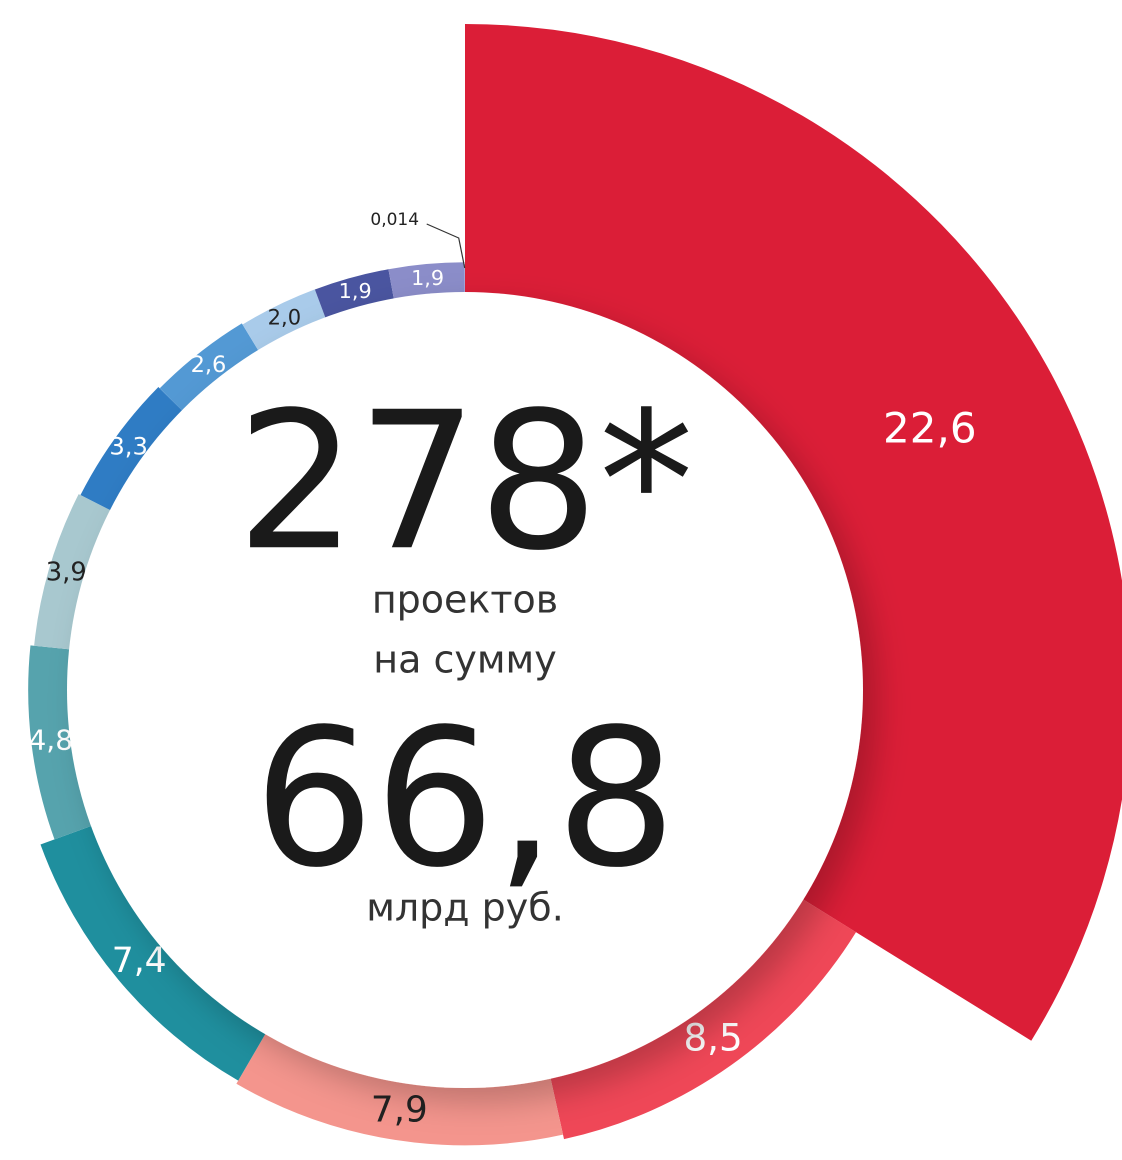 The image size is (1122, 1160). I want to click on total-sum: 66,8, so click(464, 798).